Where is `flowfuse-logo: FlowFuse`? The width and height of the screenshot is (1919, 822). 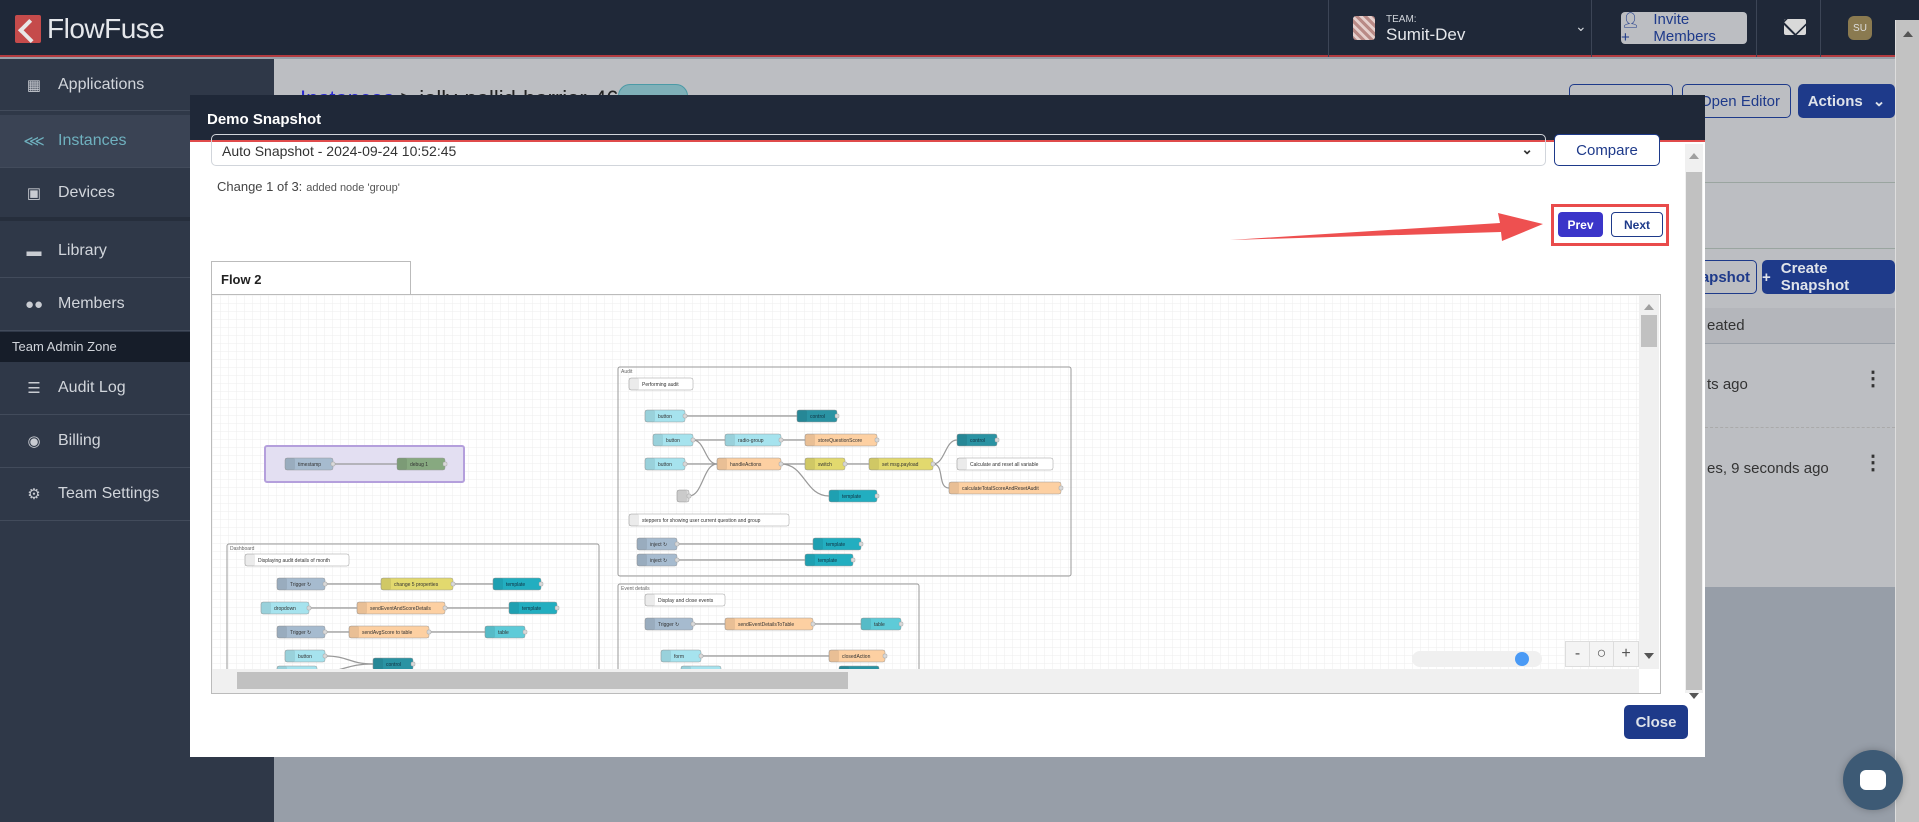
flowfuse-logo: FlowFuse is located at coordinates (90, 29).